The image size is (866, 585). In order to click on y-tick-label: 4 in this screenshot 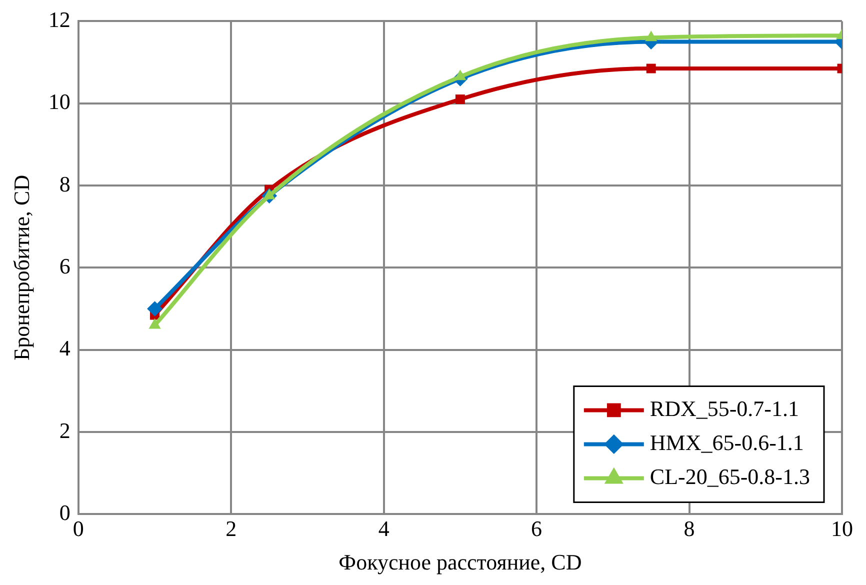, I will do `click(64, 348)`.